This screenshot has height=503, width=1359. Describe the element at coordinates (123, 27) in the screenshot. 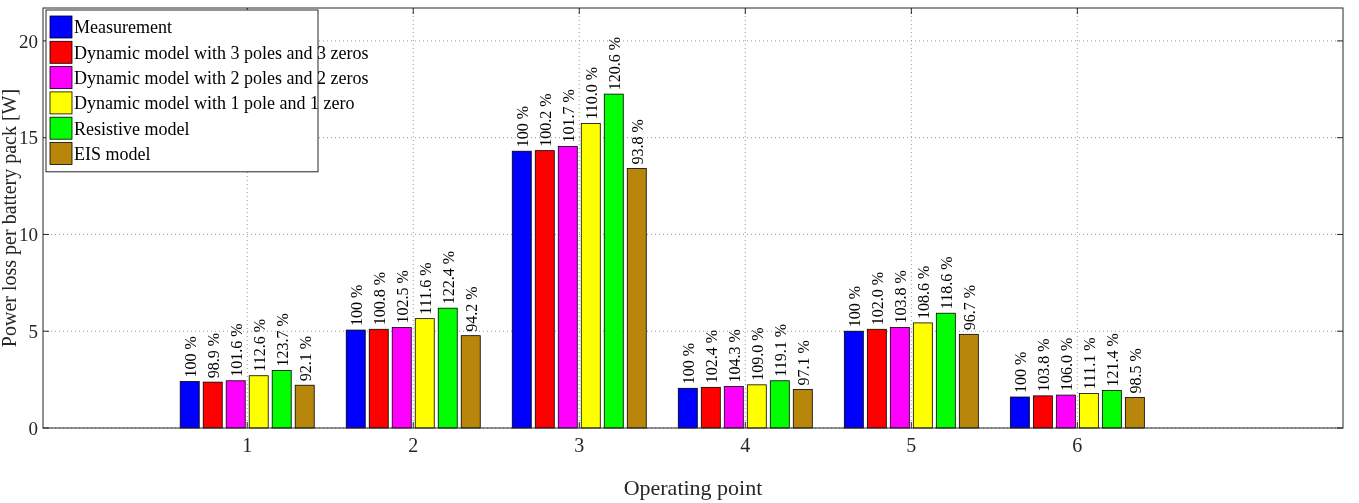

I see `legend-label: Measurement` at that location.